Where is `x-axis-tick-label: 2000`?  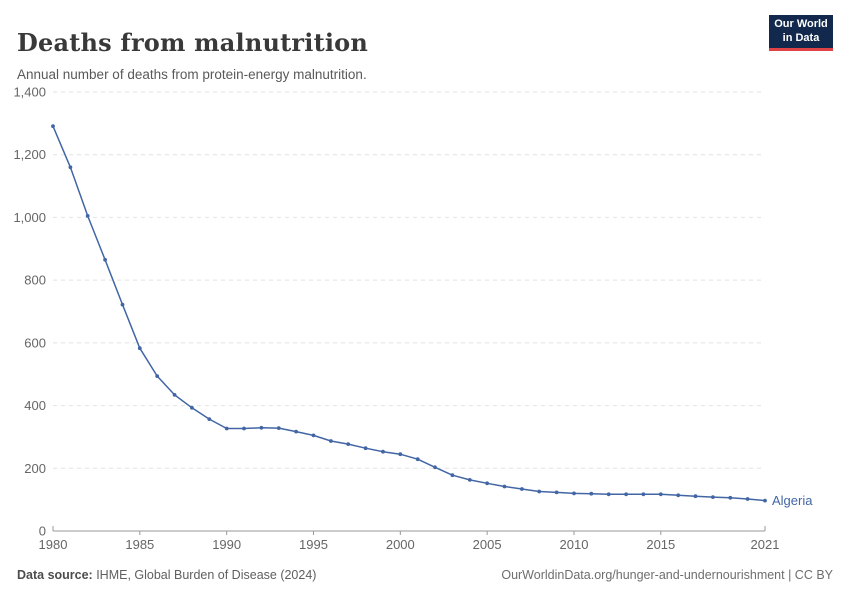 x-axis-tick-label: 2000 is located at coordinates (400, 544).